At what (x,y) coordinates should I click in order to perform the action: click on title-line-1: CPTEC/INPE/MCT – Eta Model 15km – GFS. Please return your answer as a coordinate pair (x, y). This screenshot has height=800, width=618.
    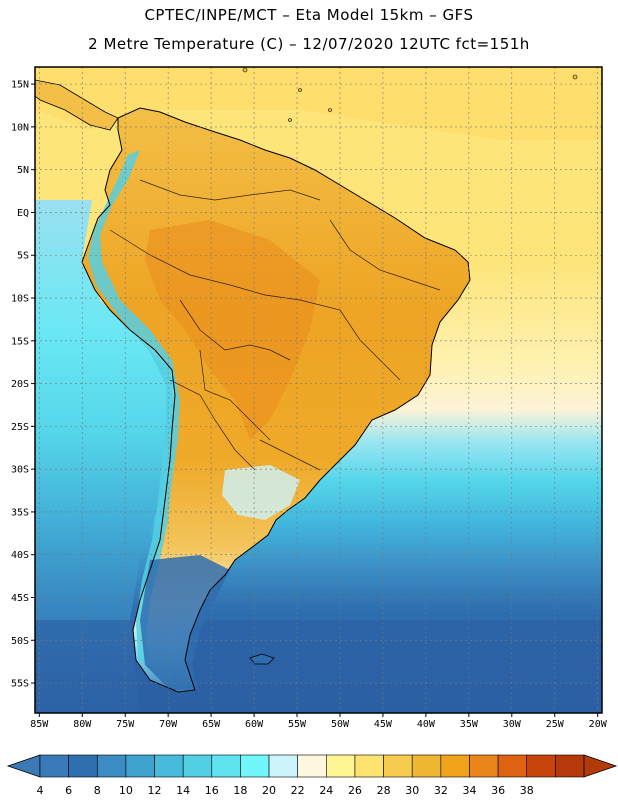
    Looking at the image, I should click on (309, 15).